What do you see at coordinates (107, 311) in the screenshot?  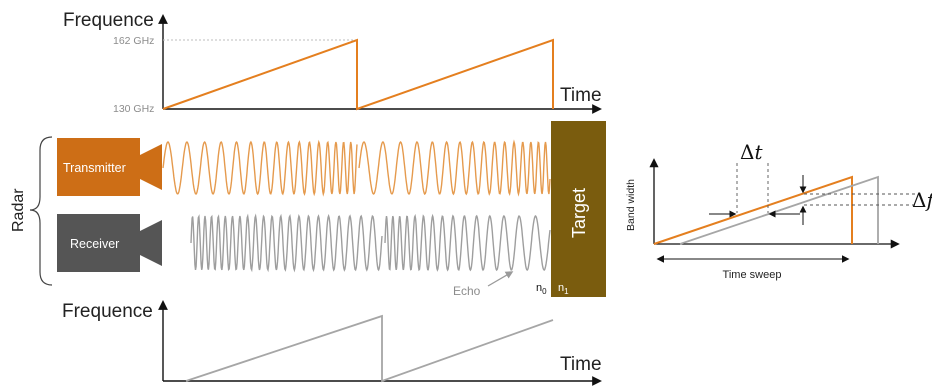 I see `bottom-y-axis-label: Frequence` at bounding box center [107, 311].